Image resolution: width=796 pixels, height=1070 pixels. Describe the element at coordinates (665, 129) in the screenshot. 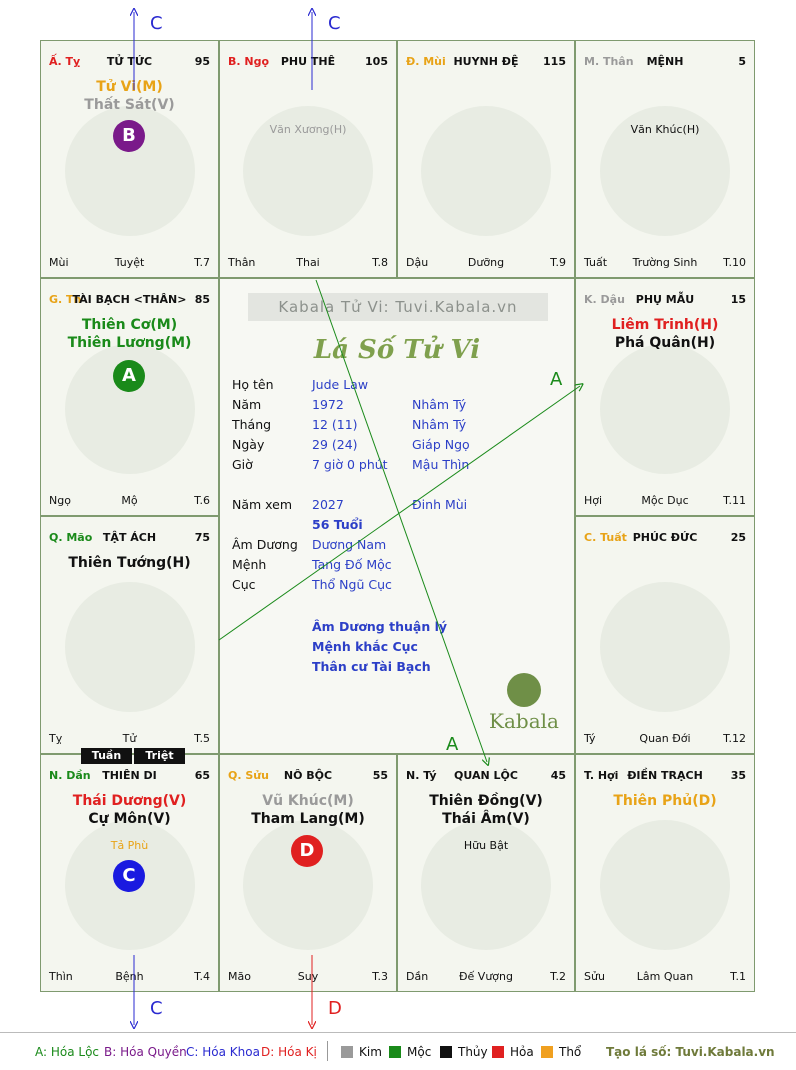

I see `minor-star: Văn Khúc(H)` at that location.